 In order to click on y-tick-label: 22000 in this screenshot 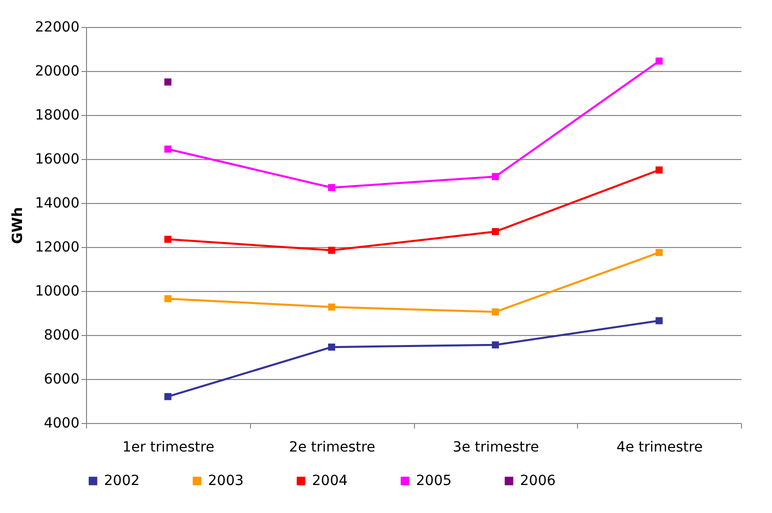, I will do `click(57, 28)`.